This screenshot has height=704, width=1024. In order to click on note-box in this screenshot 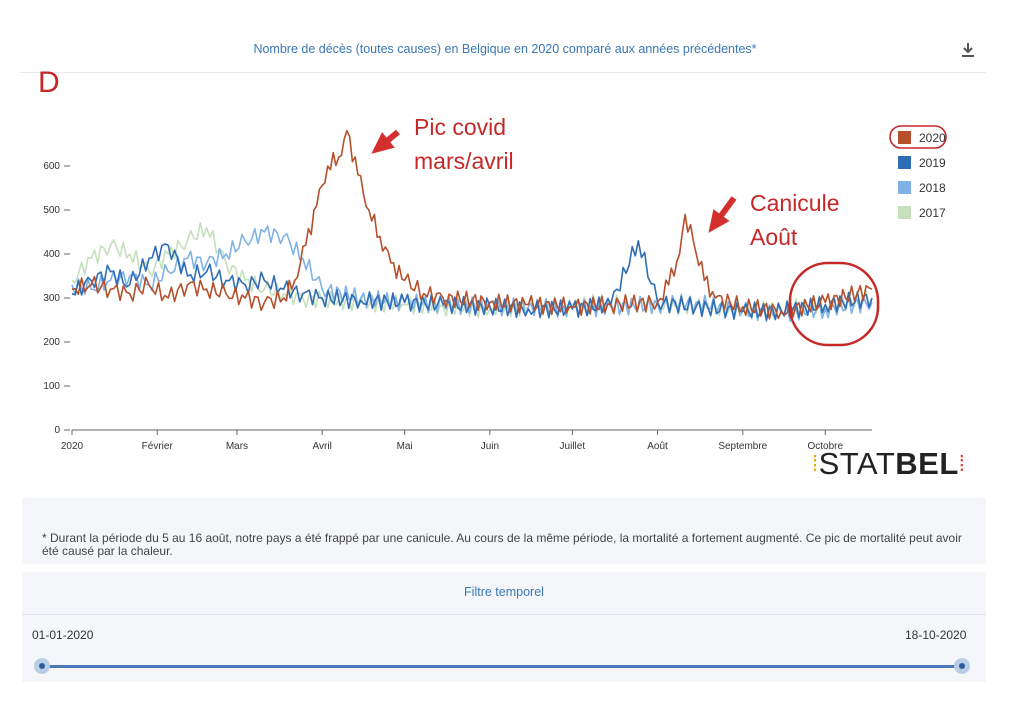, I will do `click(504, 531)`.